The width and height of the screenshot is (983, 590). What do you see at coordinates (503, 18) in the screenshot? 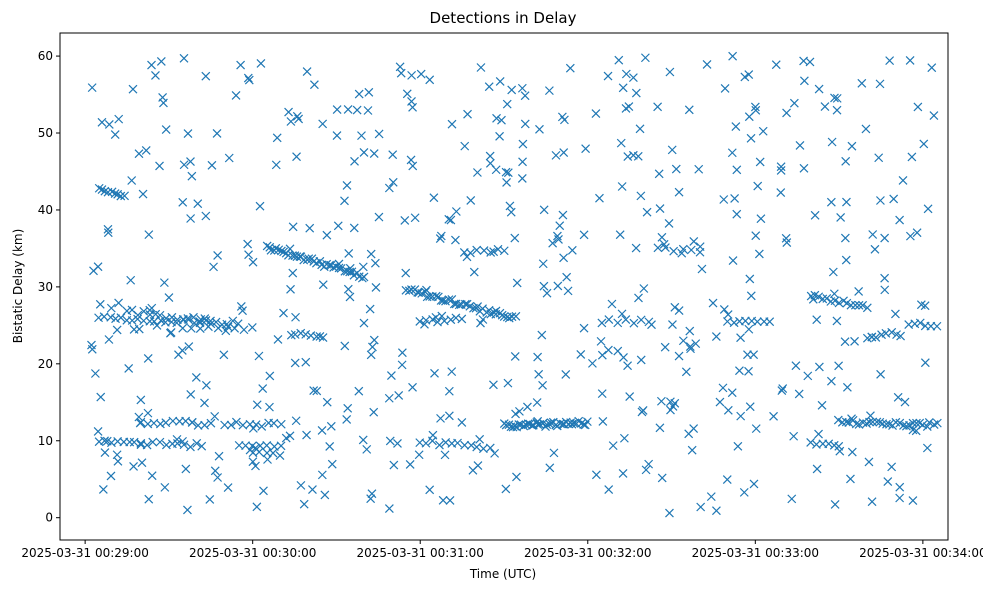
I see `chart-title: Detections in Delay` at bounding box center [503, 18].